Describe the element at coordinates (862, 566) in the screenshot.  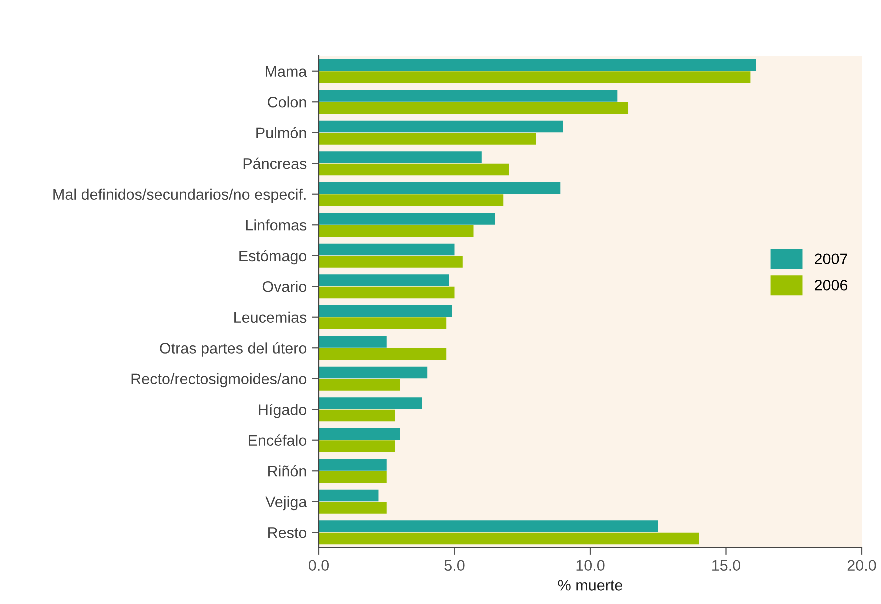
I see `x-tick-label: 20.0` at that location.